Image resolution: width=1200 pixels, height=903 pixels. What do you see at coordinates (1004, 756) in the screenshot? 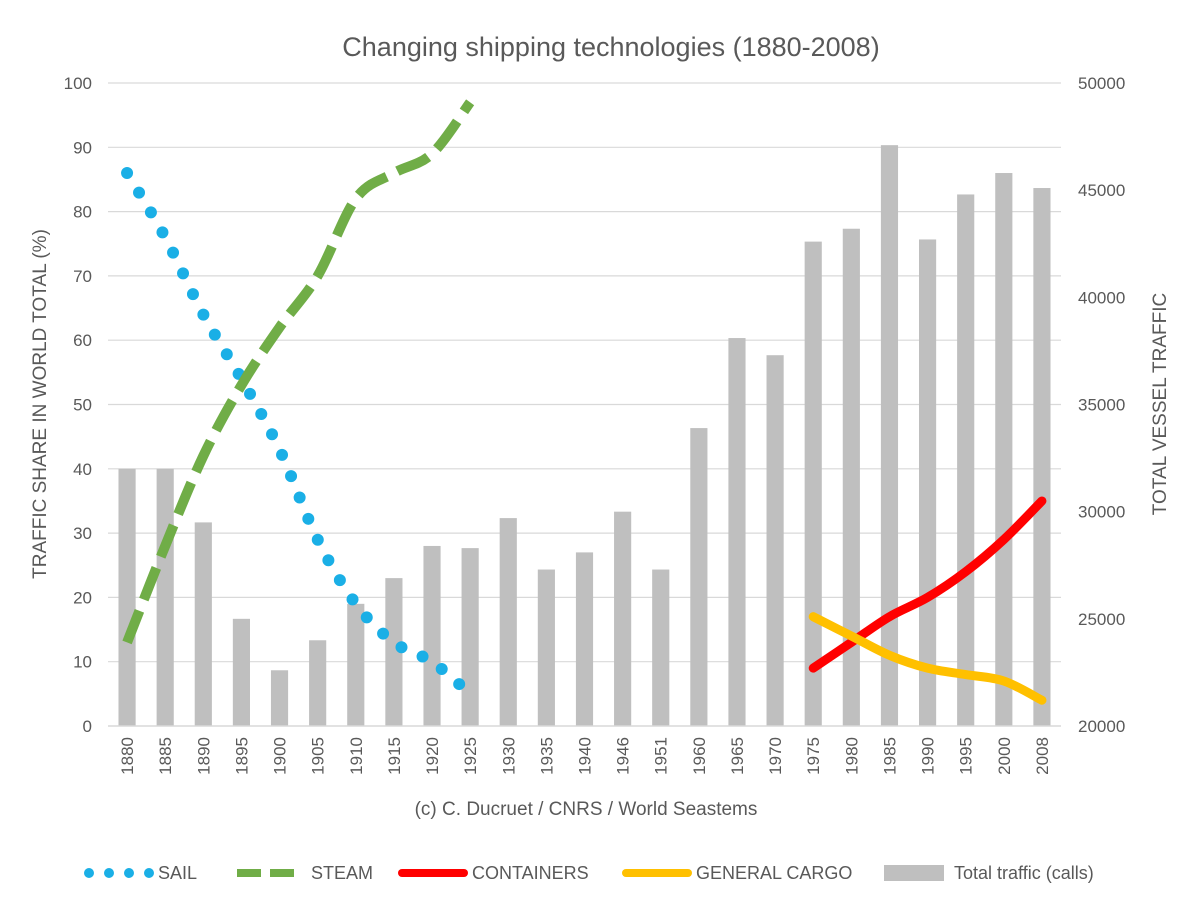
I see `x-tick-label: 2000` at bounding box center [1004, 756].